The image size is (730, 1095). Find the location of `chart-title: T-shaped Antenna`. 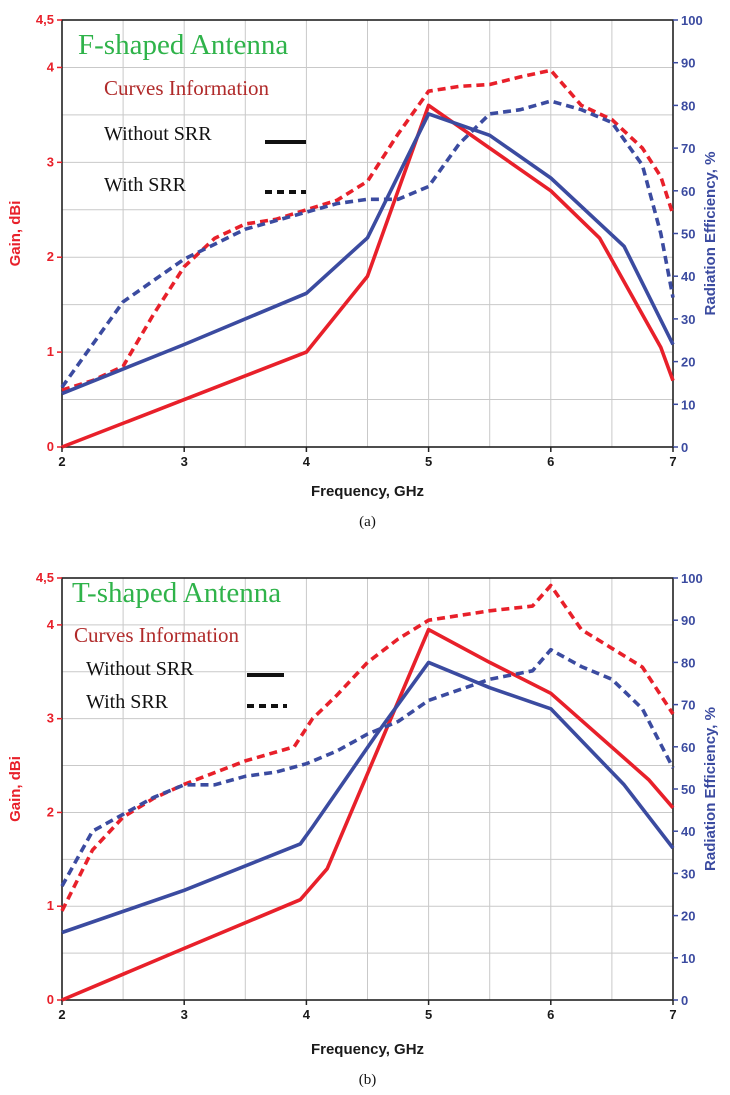

chart-title: T-shaped Antenna is located at coordinates (176, 593).